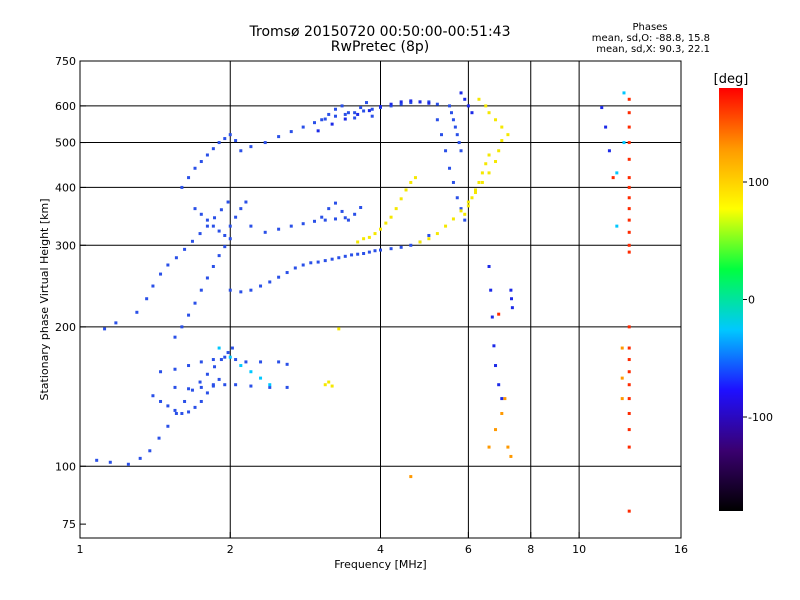 Image resolution: width=800 pixels, height=600 pixels. What do you see at coordinates (758, 300) in the screenshot?
I see `colorbar-ticks: 100 0 -100` at bounding box center [758, 300].